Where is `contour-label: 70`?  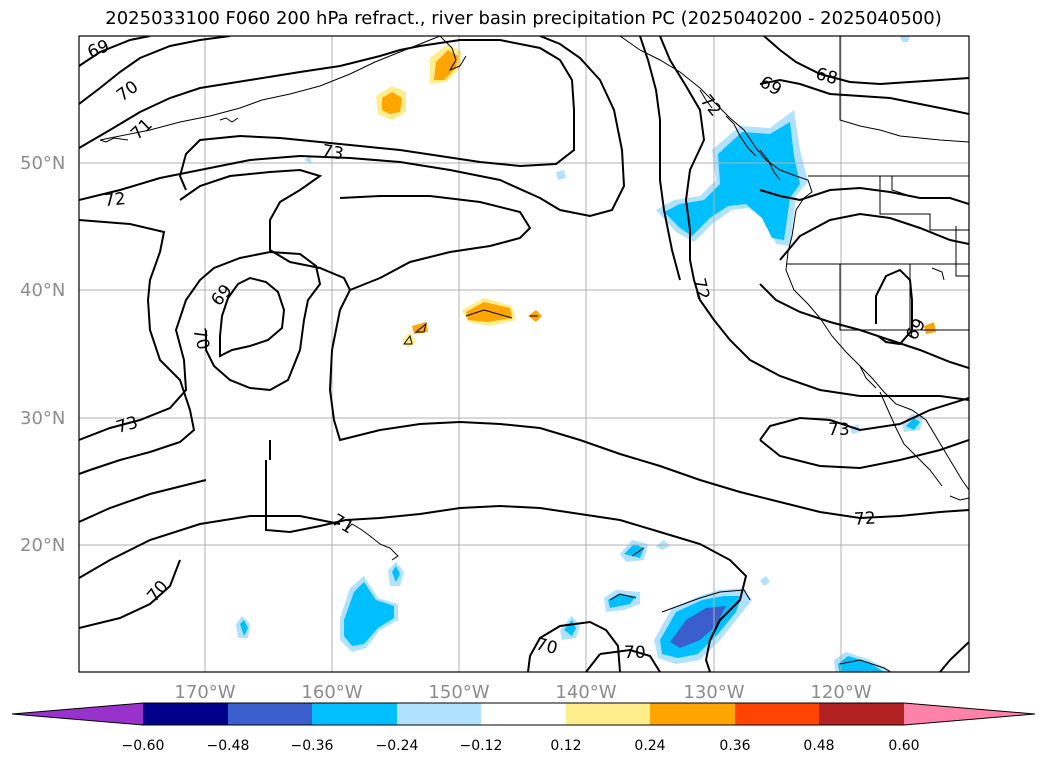 contour-label: 70 is located at coordinates (635, 653).